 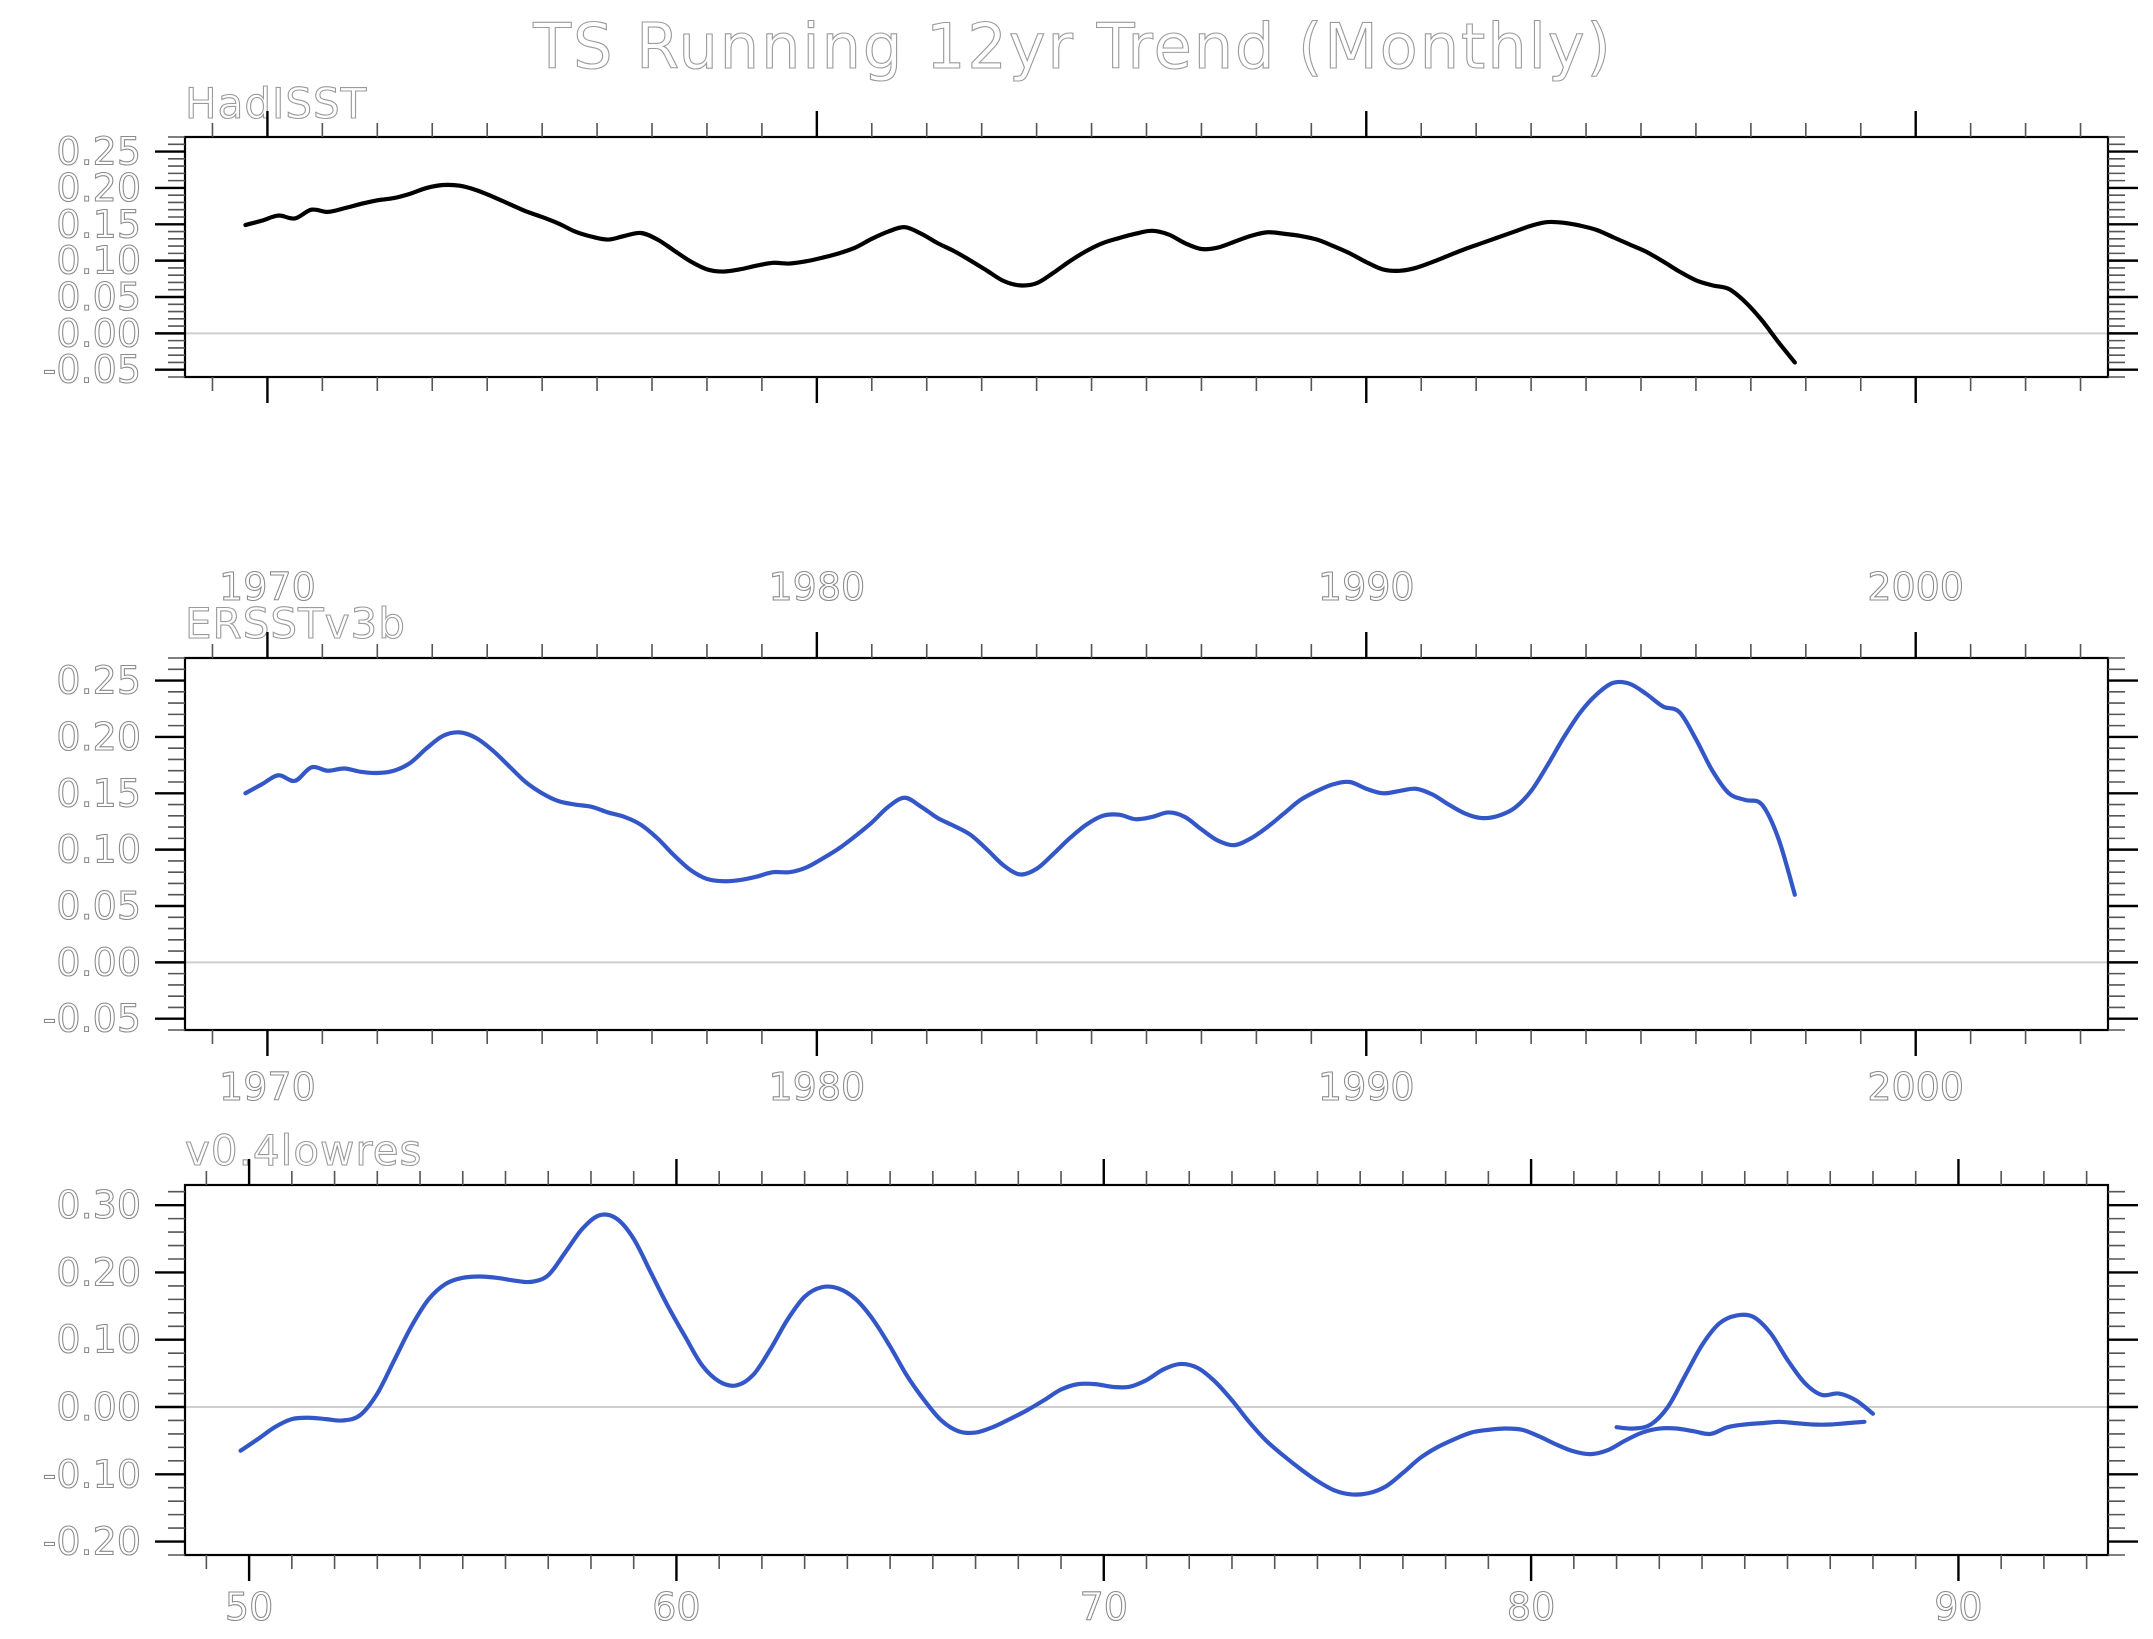 I want to click on data-series-ersstv3b, so click(x=1020, y=788).